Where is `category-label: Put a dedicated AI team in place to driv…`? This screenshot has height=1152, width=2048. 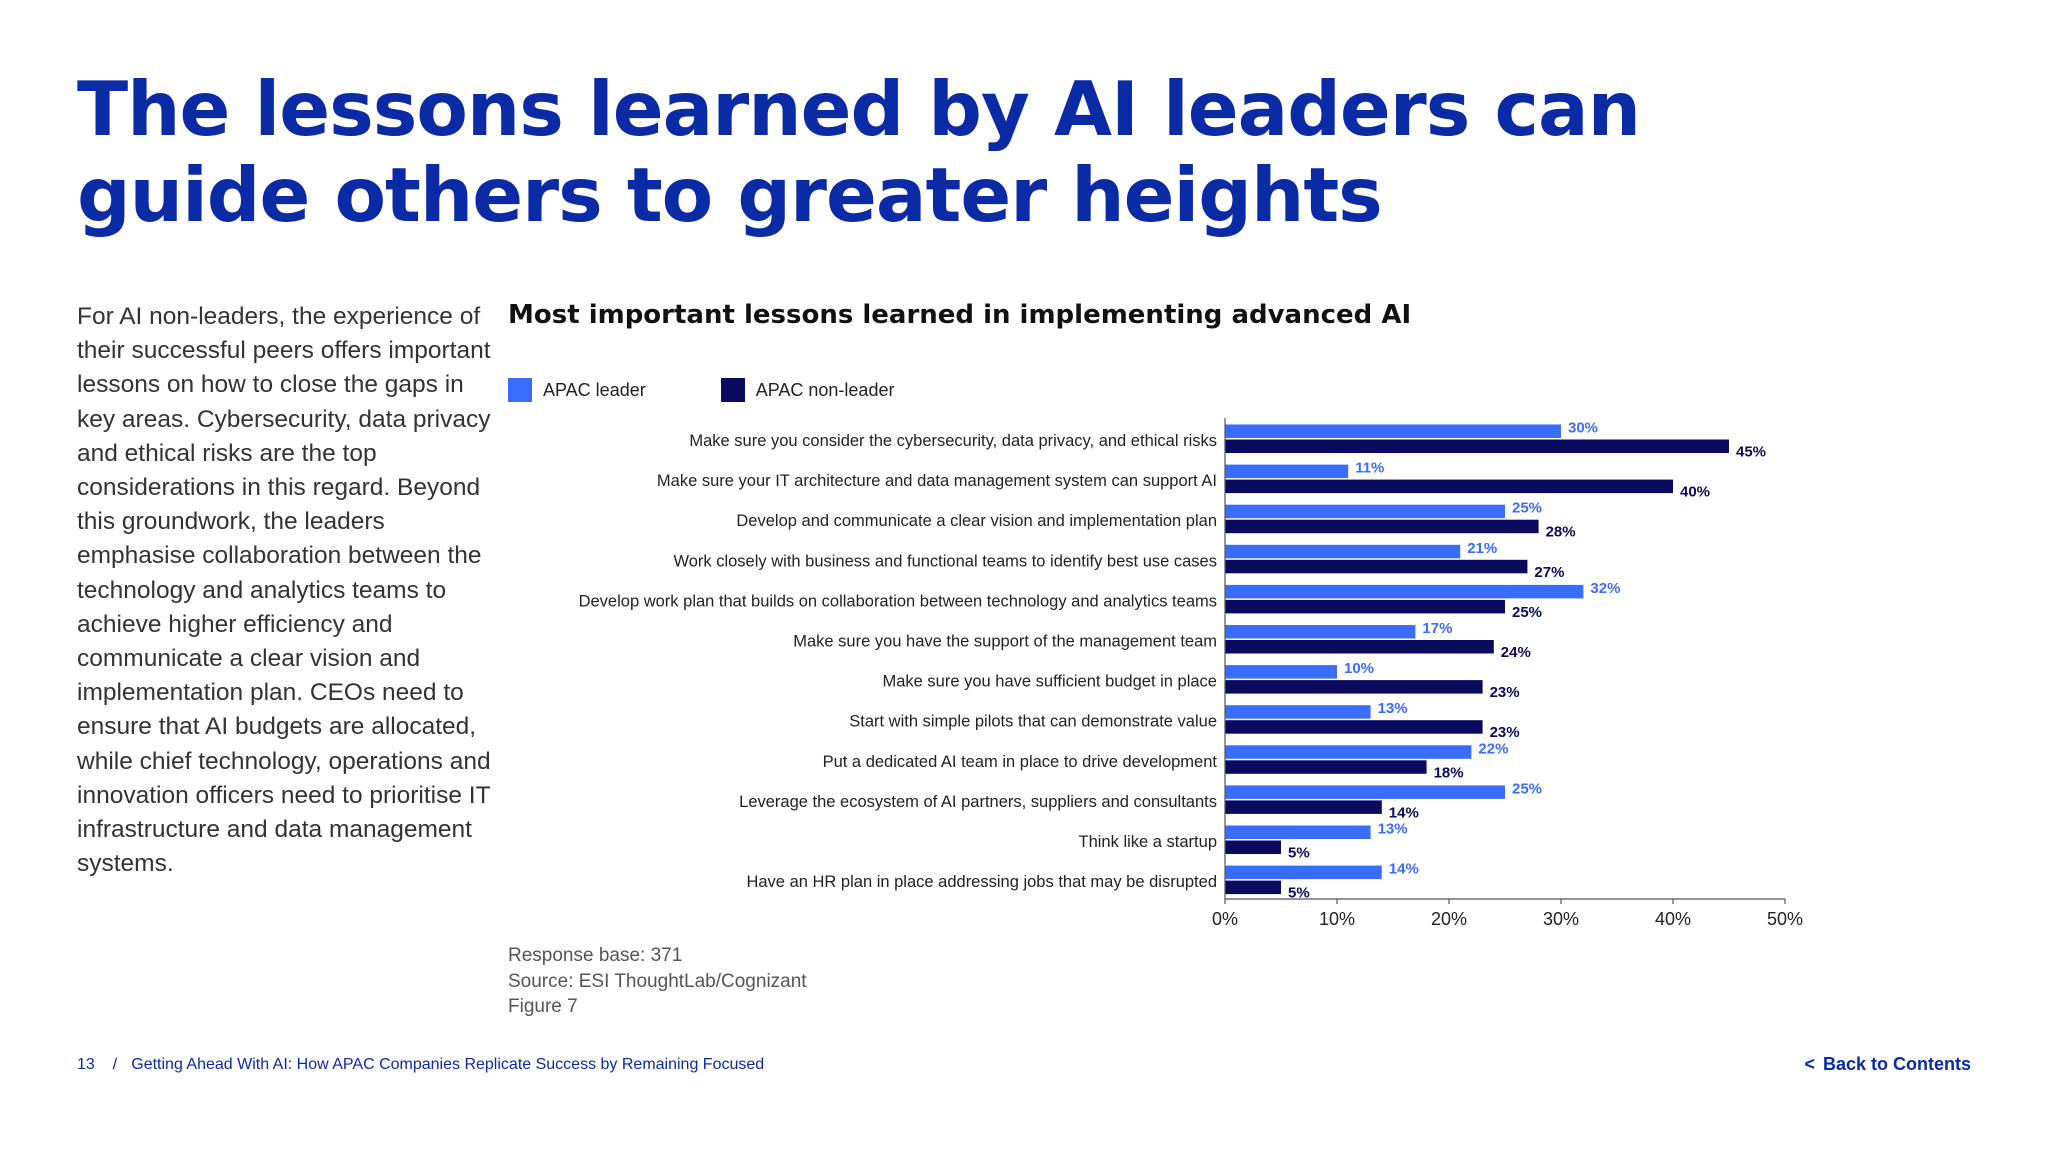 category-label: Put a dedicated AI team in place to driv… is located at coordinates (1020, 762).